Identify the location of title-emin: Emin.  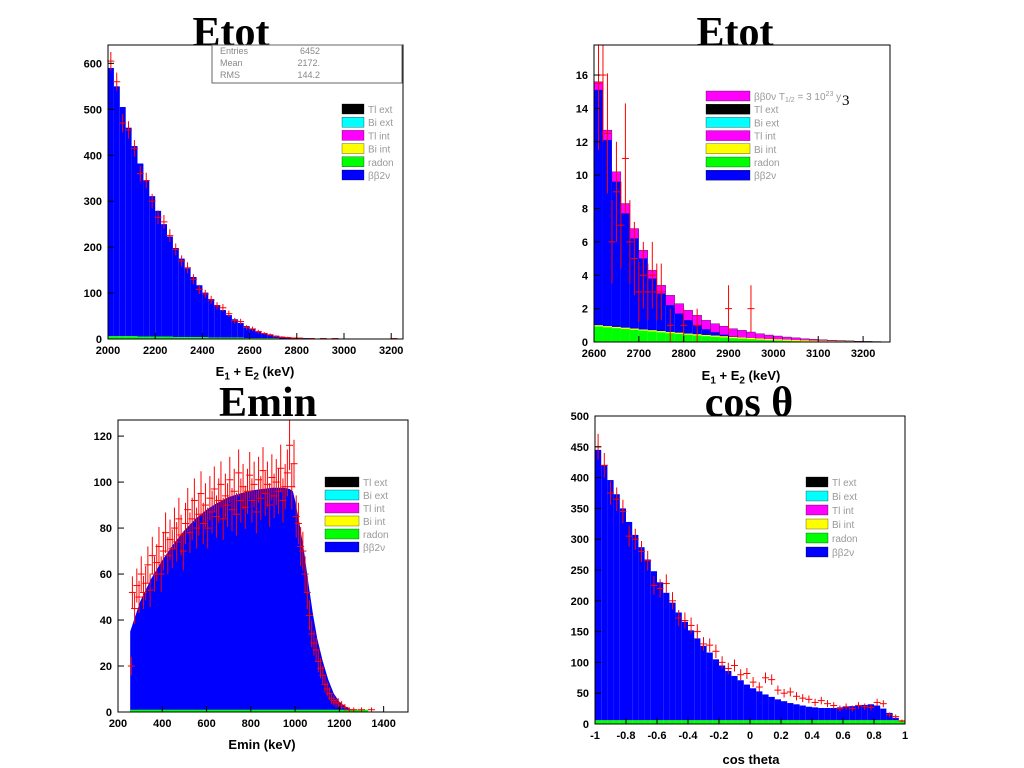
(268, 403).